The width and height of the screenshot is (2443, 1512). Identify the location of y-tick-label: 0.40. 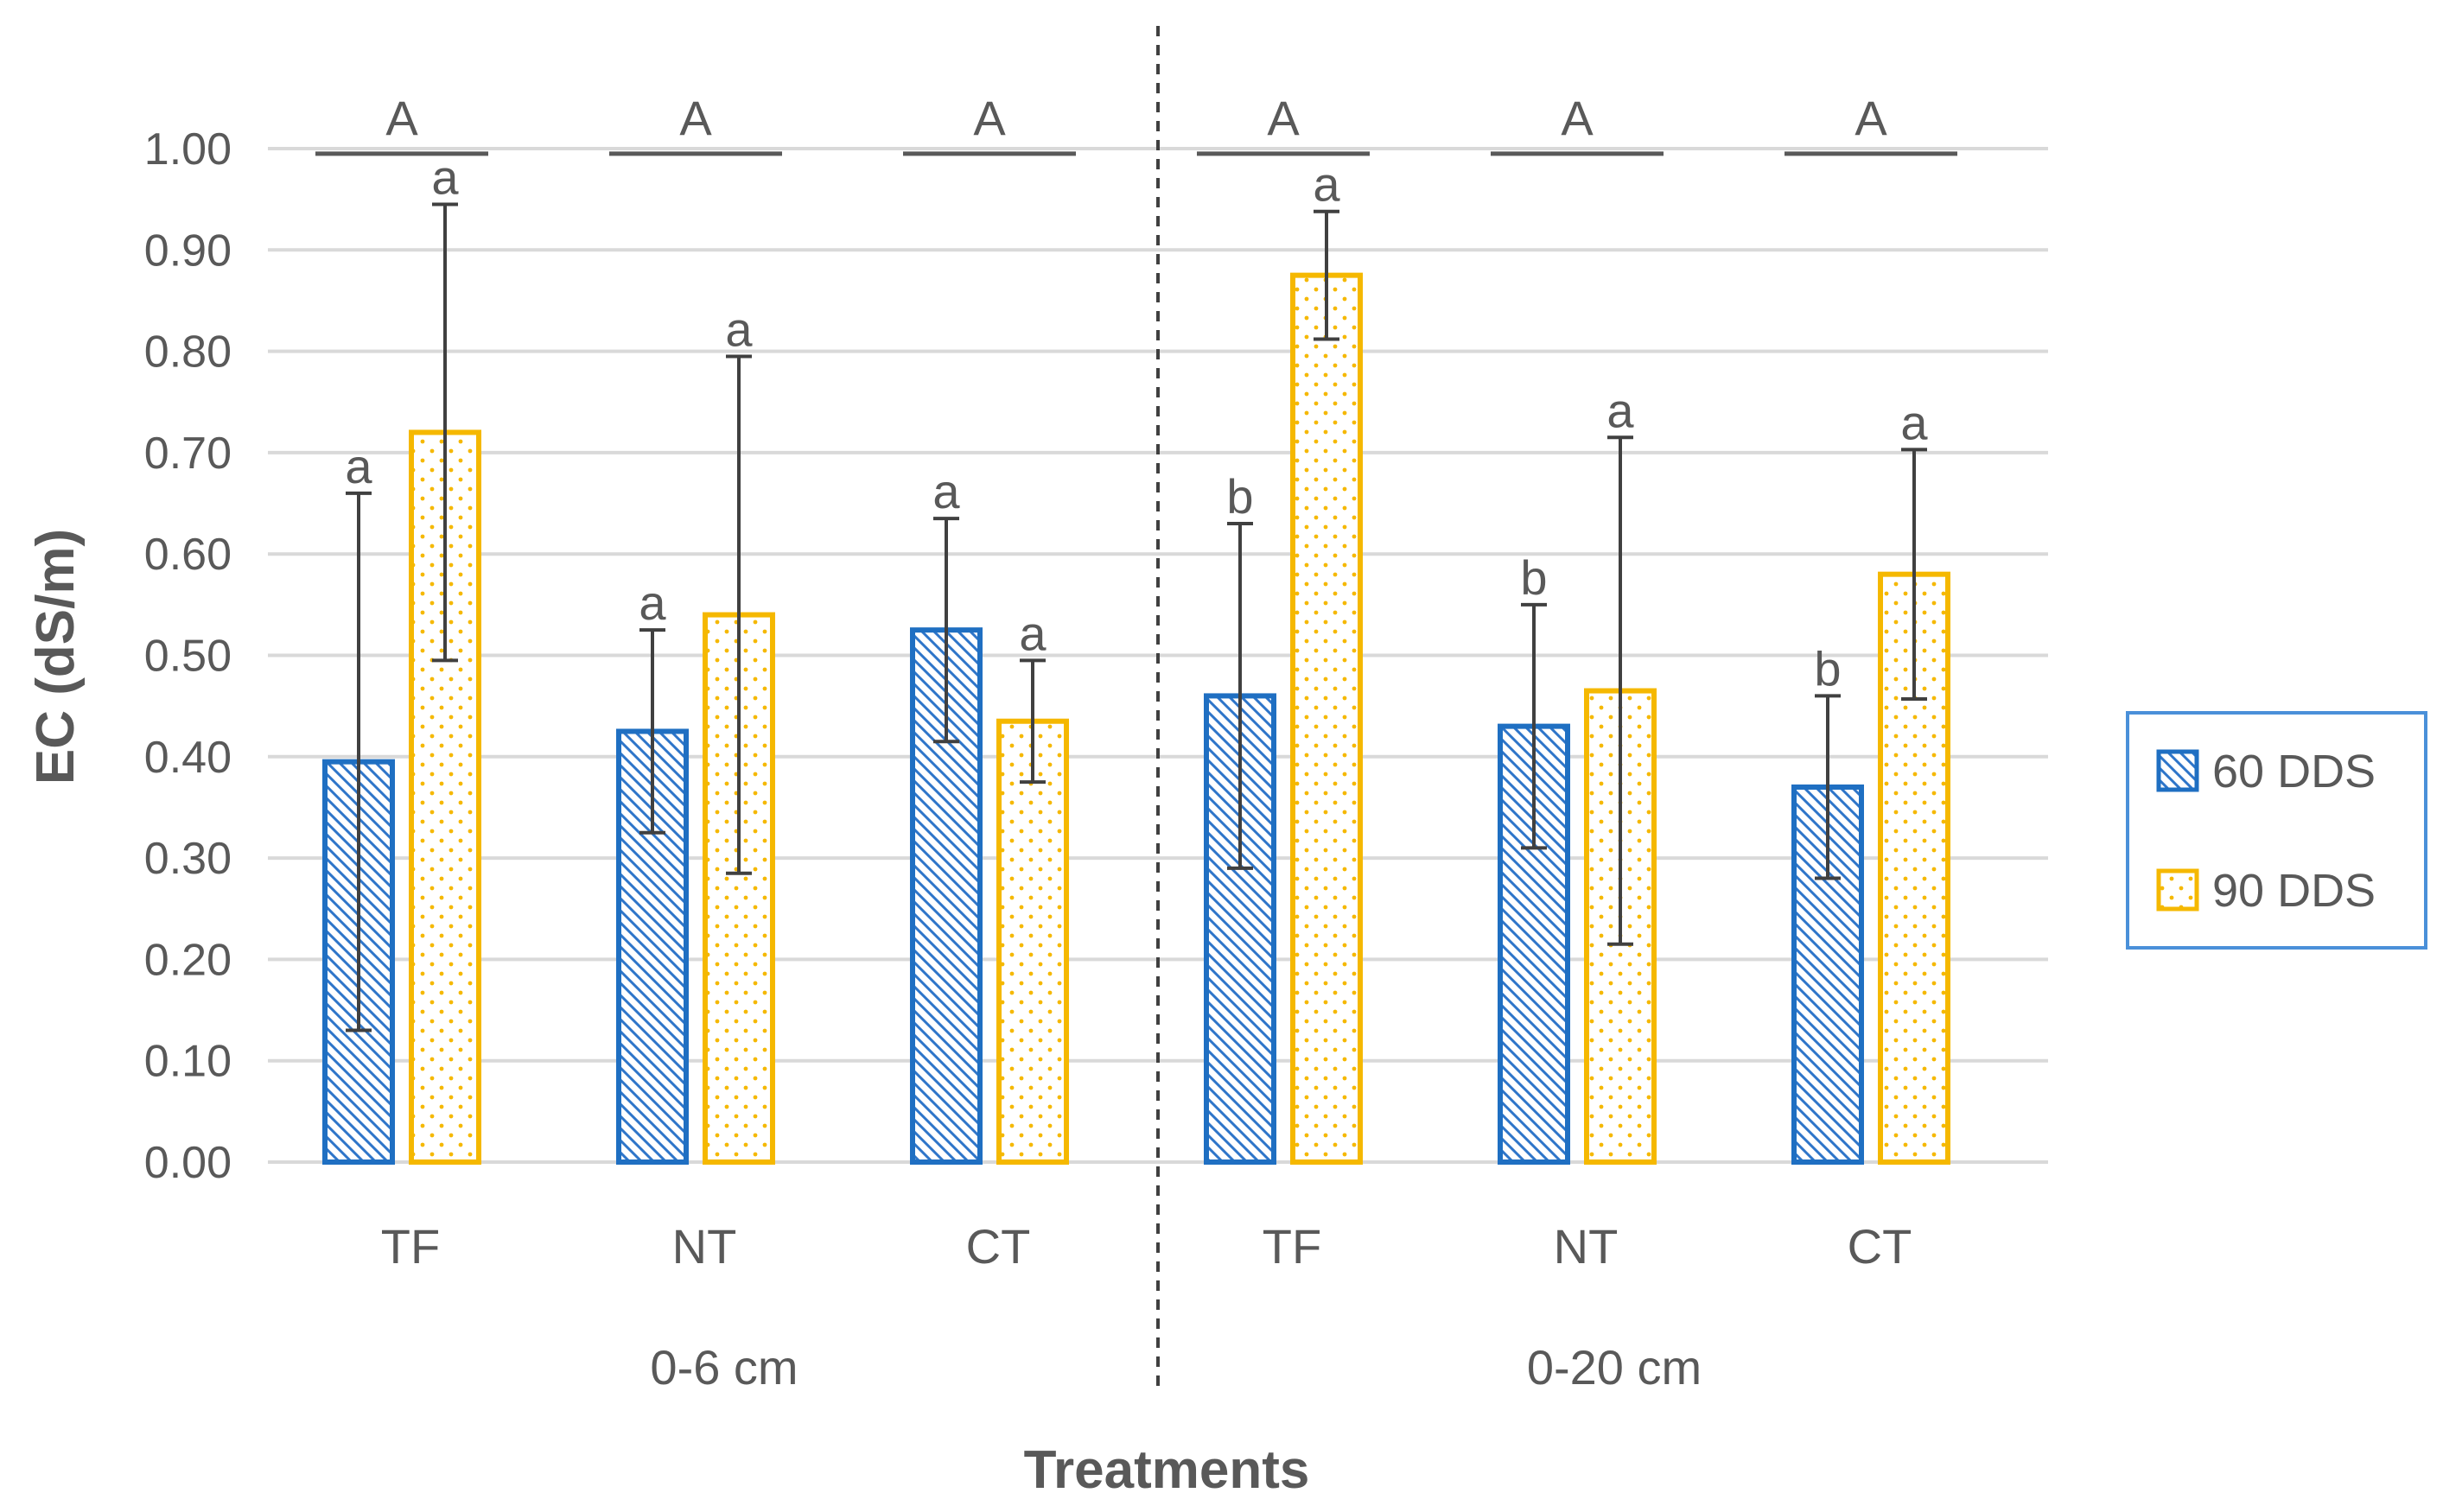
(188, 758).